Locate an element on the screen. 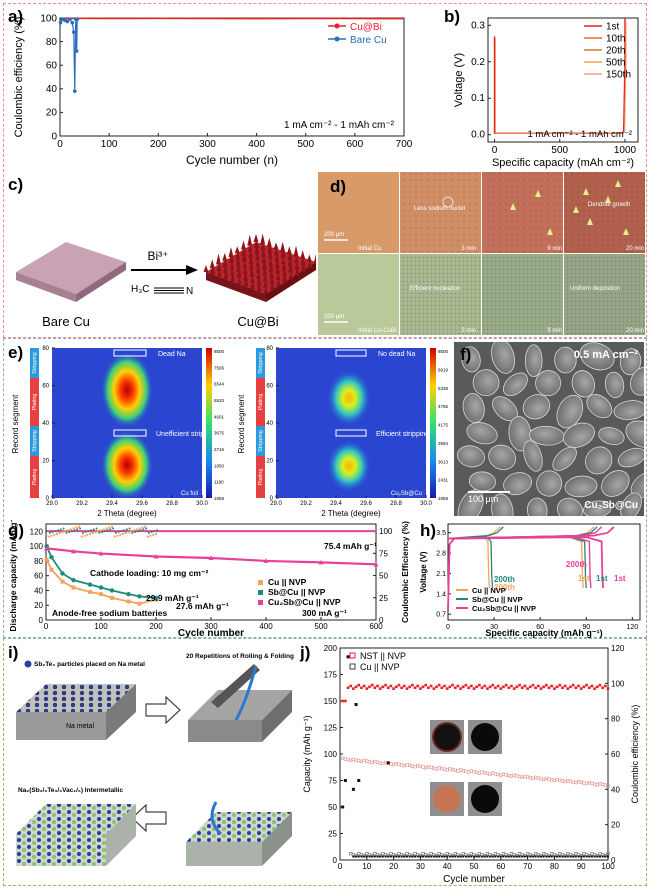  heatmap-right-peak-upper is located at coordinates (349, 398).